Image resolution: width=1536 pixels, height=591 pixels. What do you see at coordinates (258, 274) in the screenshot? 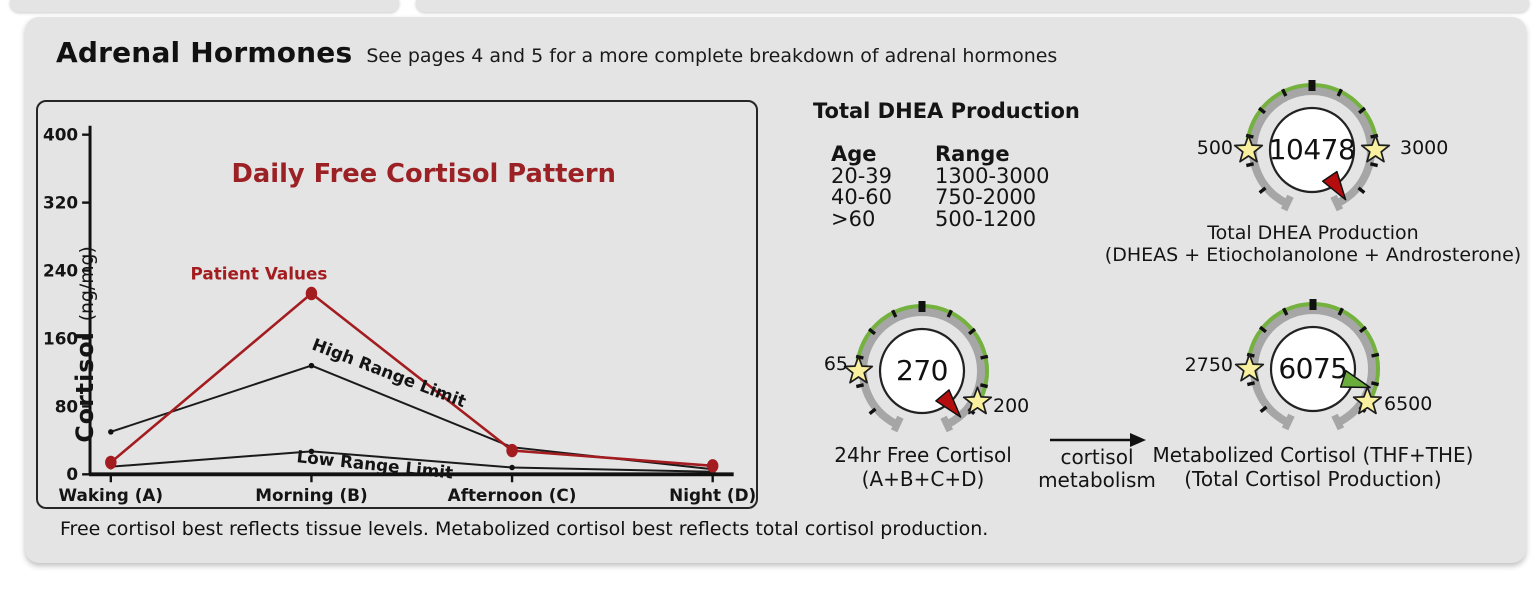
I see `series-label-patient: Patient Values` at bounding box center [258, 274].